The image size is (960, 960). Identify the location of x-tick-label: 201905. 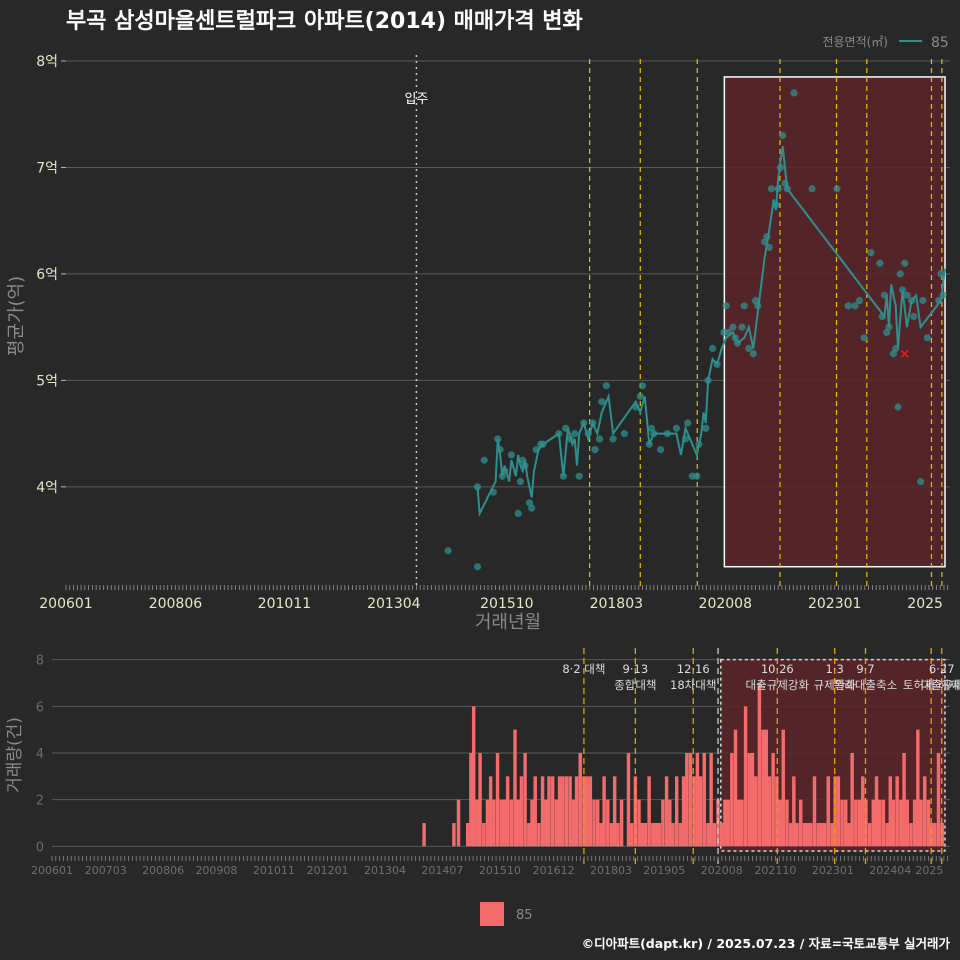
(664, 870).